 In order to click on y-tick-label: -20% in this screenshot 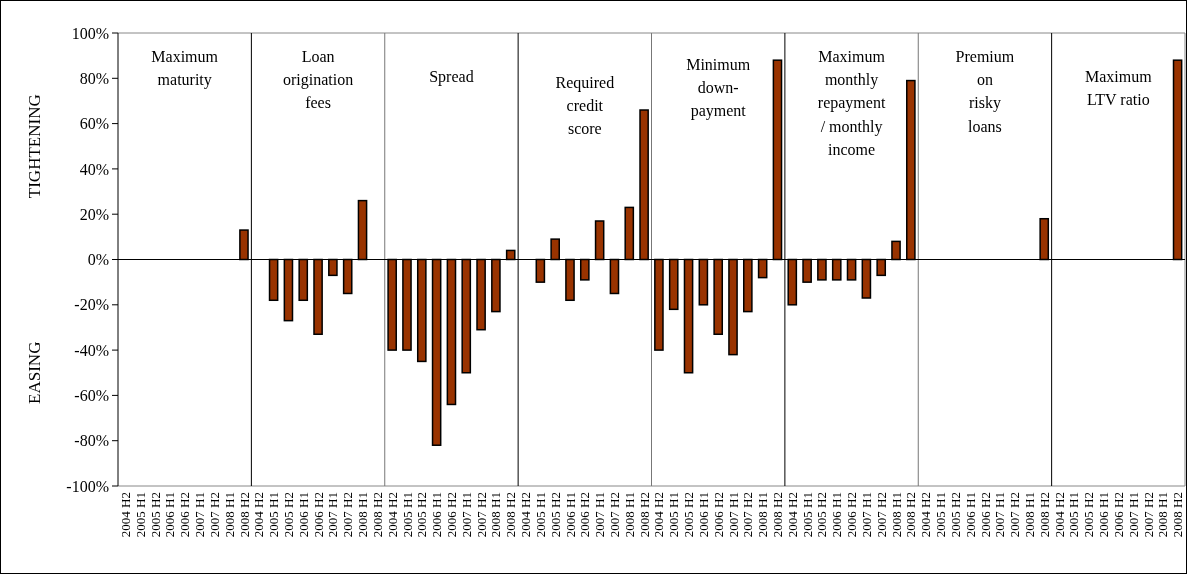, I will do `click(91, 305)`.